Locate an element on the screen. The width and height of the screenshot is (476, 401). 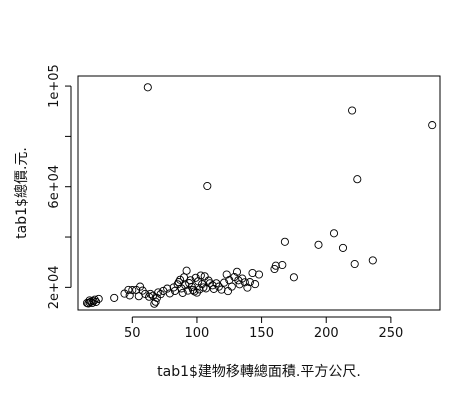
y-tick-label: 6e+04 is located at coordinates (54, 187).